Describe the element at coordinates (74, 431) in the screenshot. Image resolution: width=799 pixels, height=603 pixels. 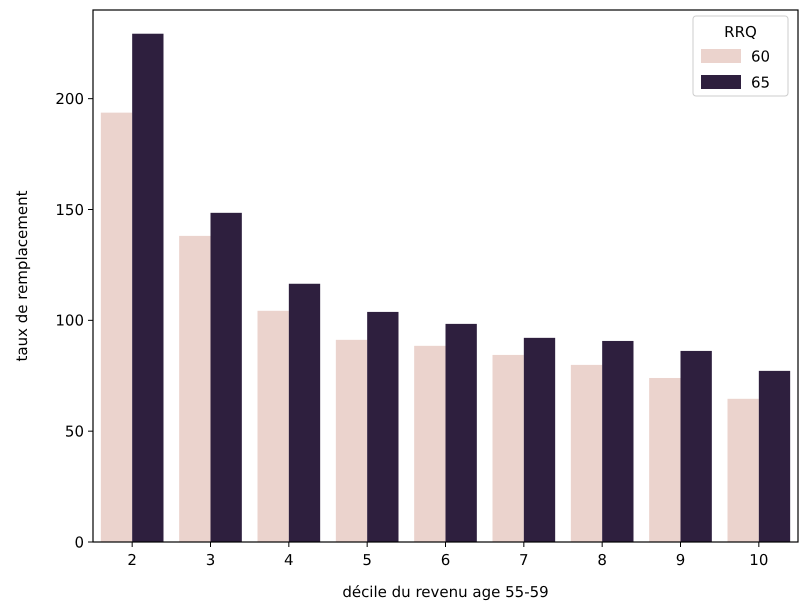
I see `y-tick-label: 50` at that location.